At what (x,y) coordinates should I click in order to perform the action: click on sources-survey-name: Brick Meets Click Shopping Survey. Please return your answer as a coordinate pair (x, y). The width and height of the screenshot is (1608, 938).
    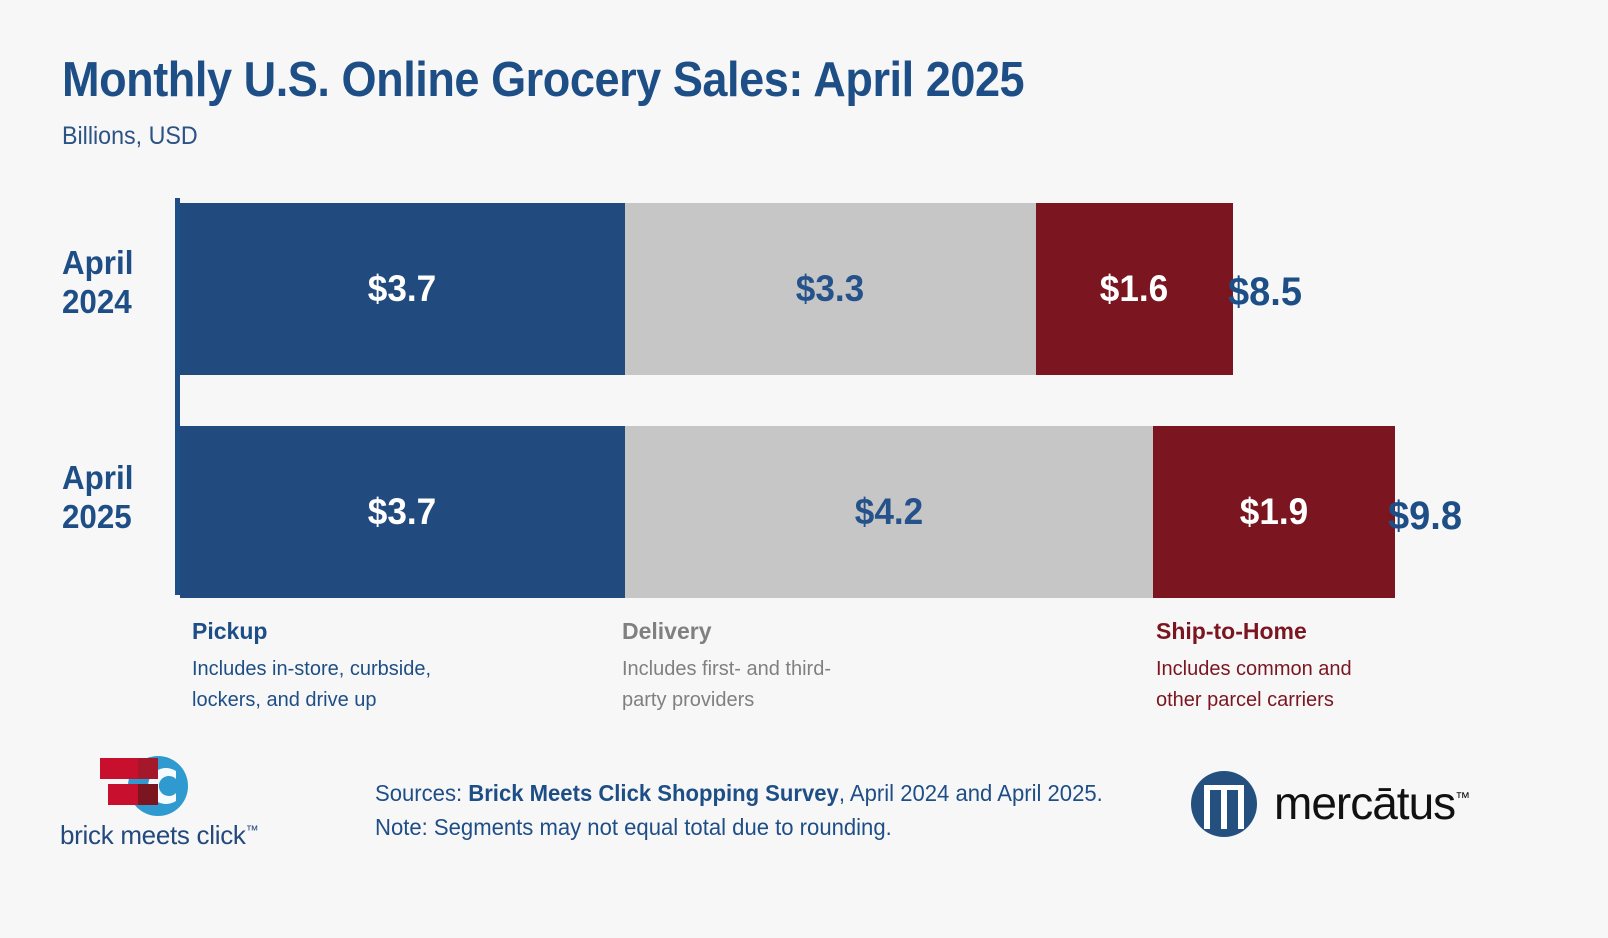
    Looking at the image, I should click on (653, 793).